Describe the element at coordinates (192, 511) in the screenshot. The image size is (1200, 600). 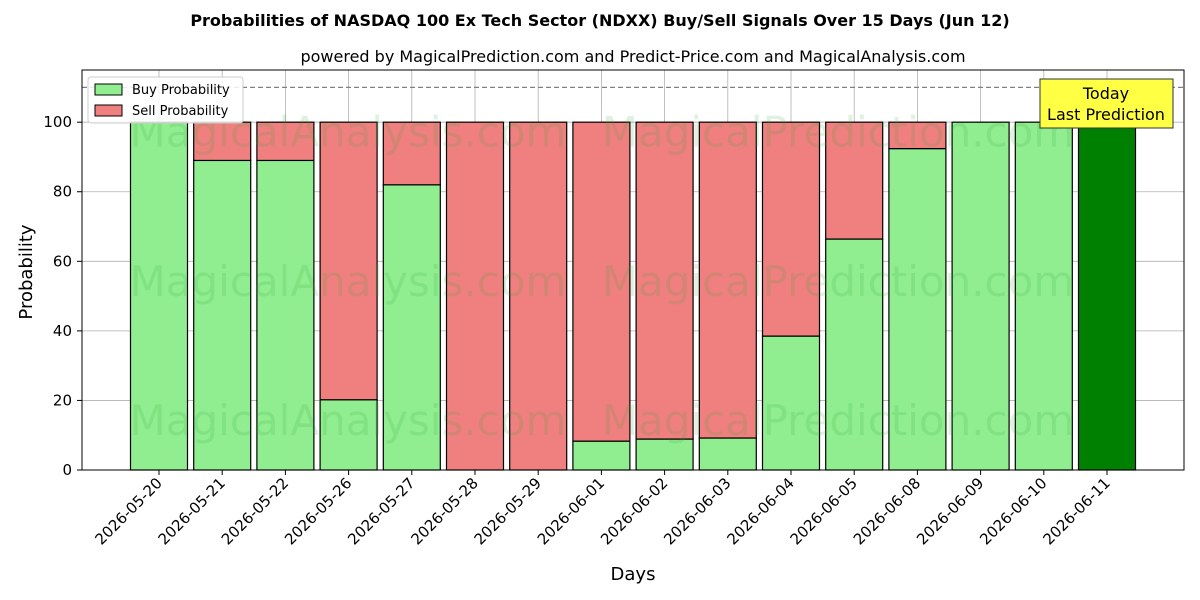
I see `x-tick-label: 2026-05-21` at that location.